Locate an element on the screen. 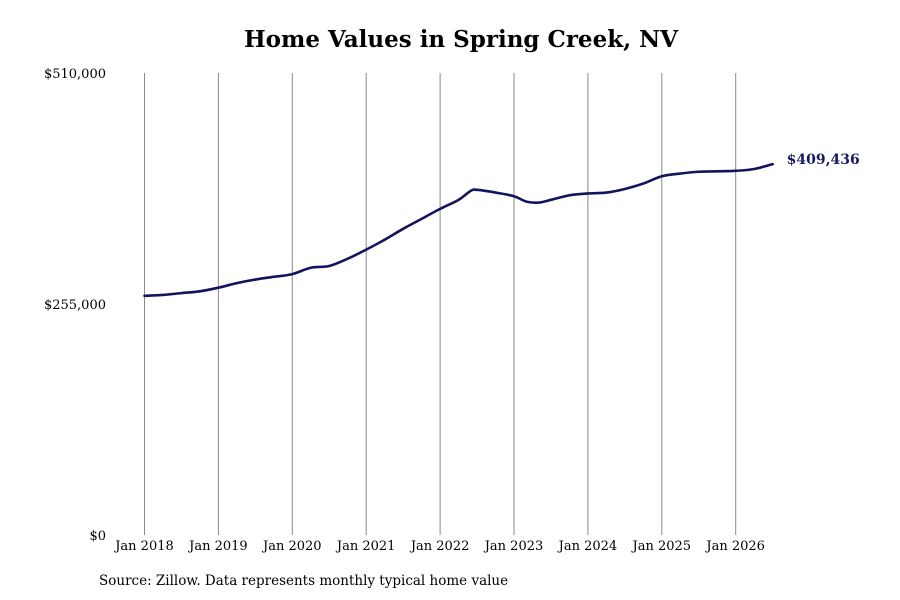 Image resolution: width=900 pixels, height=600 pixels. y-axis-ticks: $0 $255,000 $510,000 is located at coordinates (75, 305).